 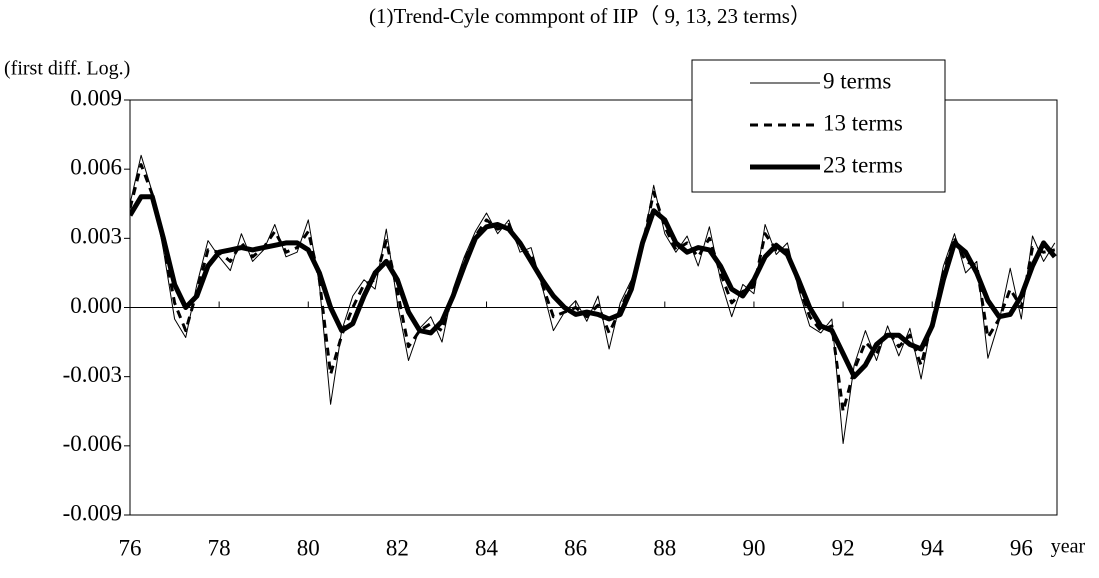 I want to click on y-tick-label: -0.003, so click(x=92, y=374).